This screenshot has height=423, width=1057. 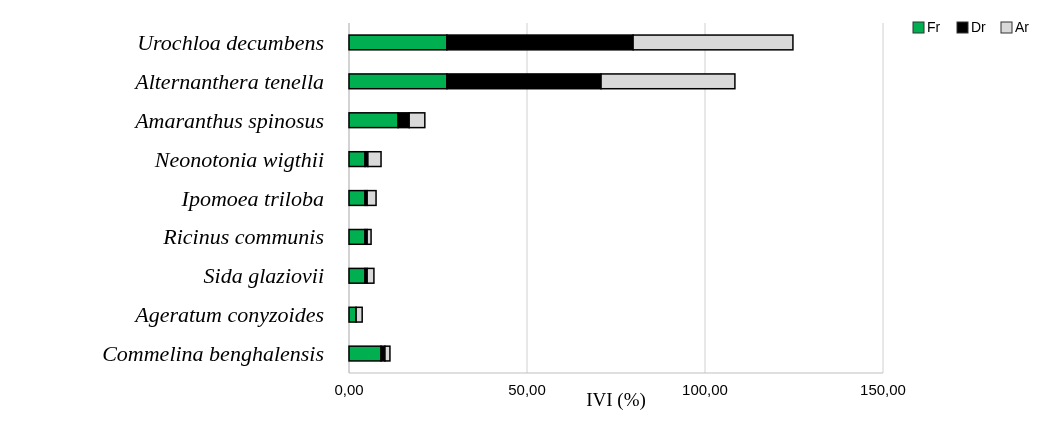 What do you see at coordinates (228, 81) in the screenshot?
I see `y-tick-label: Alternanthera tenella` at bounding box center [228, 81].